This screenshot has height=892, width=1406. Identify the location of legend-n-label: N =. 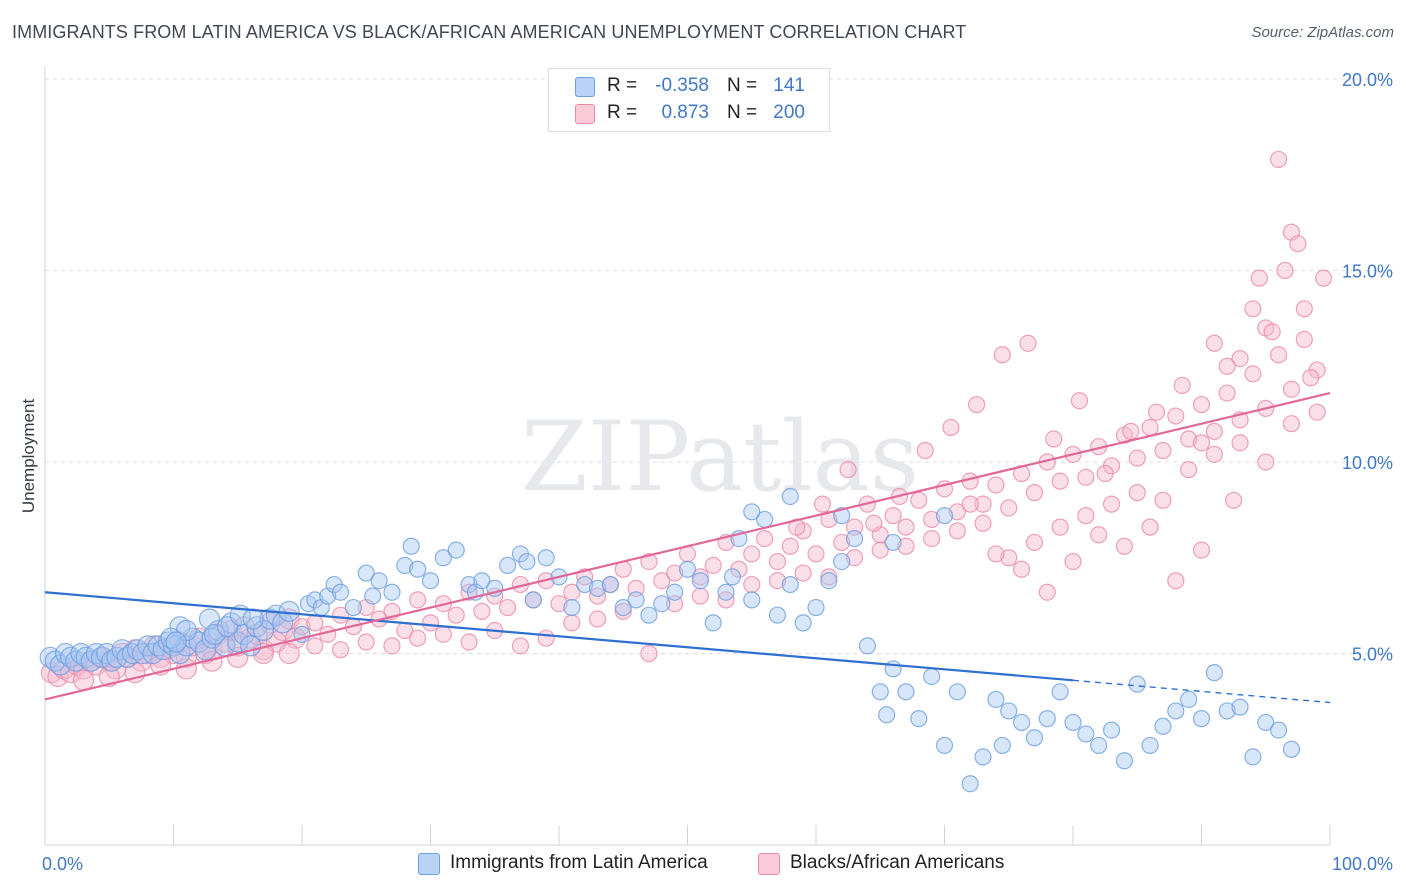
(742, 112).